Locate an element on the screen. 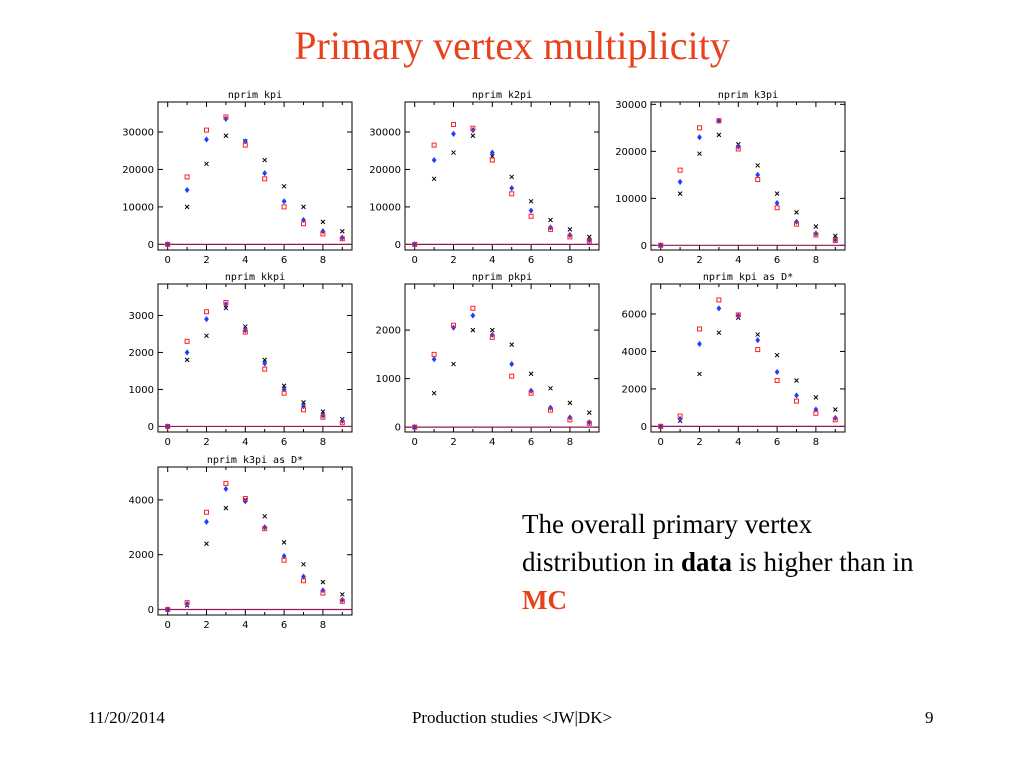  footer-page-number: 9 is located at coordinates (929, 717).